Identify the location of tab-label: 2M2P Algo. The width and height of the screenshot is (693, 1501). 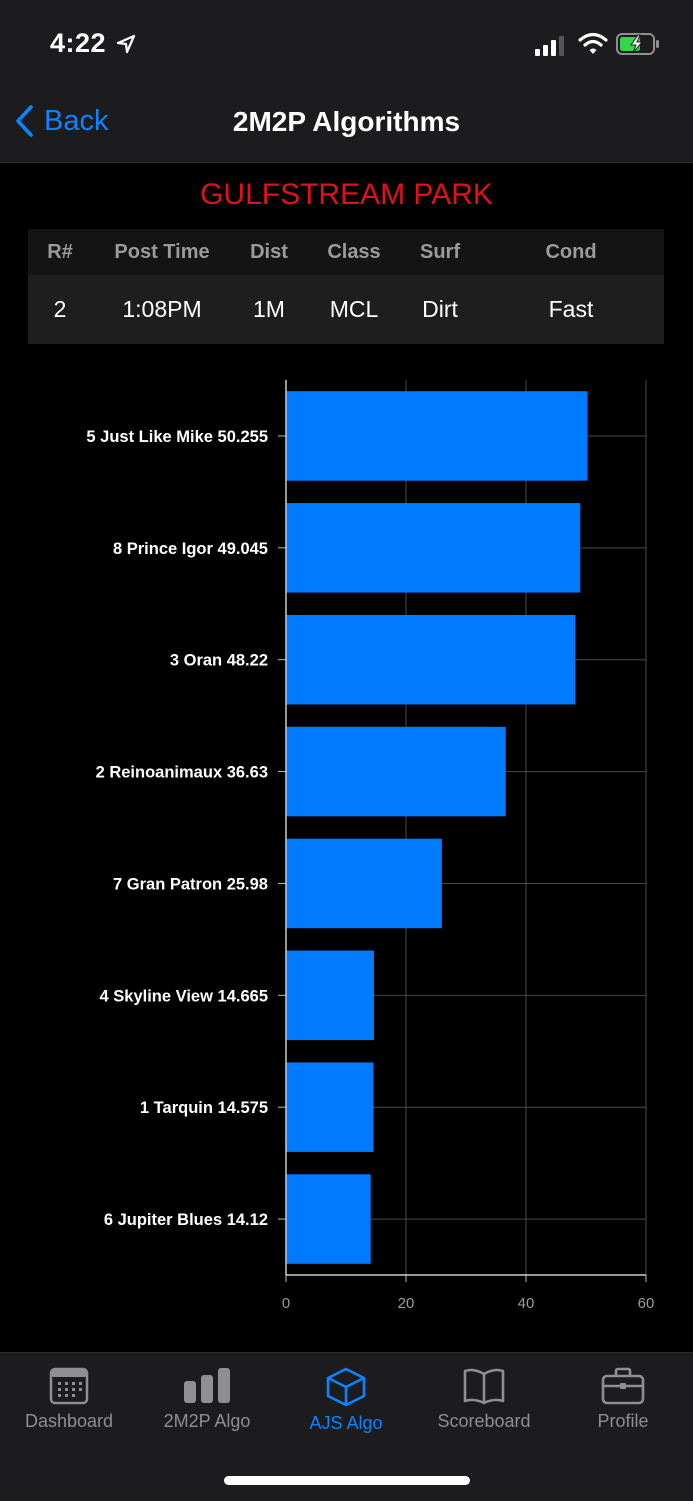
(207, 1421).